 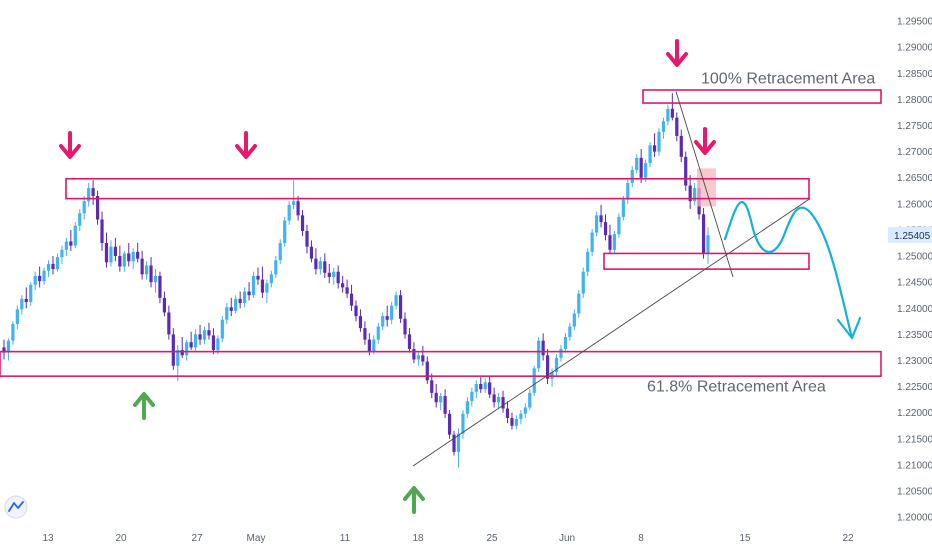 What do you see at coordinates (197, 538) in the screenshot?
I see `x-tick-label: 27` at bounding box center [197, 538].